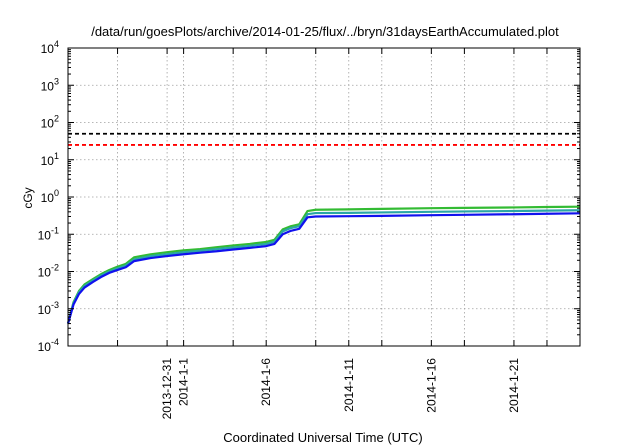 This screenshot has height=448, width=640. What do you see at coordinates (55, 305) in the screenshot?
I see `y-tick-exponent: -3` at bounding box center [55, 305].